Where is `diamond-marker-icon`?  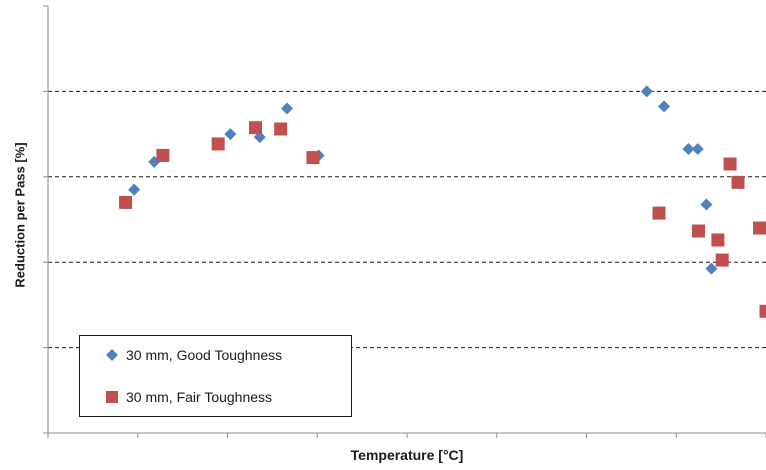 diamond-marker-icon is located at coordinates (112, 355).